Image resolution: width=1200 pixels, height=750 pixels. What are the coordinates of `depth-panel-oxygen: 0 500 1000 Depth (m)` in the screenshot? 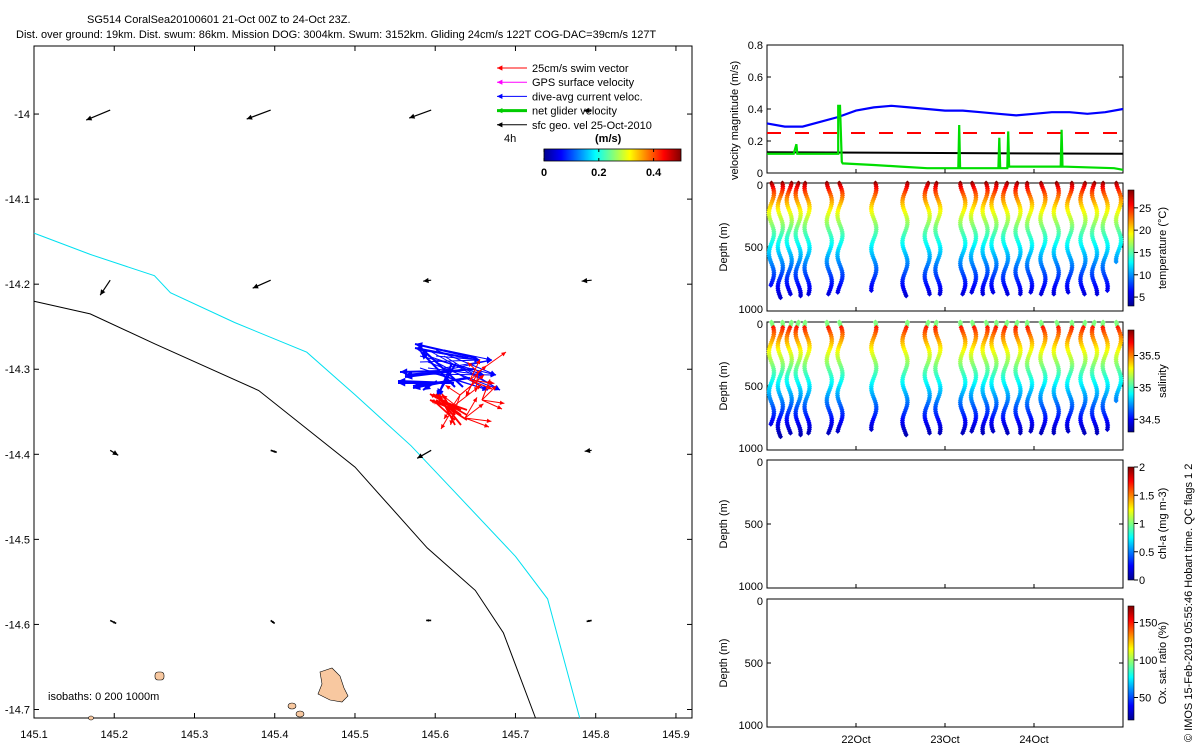 It's located at (921, 664).